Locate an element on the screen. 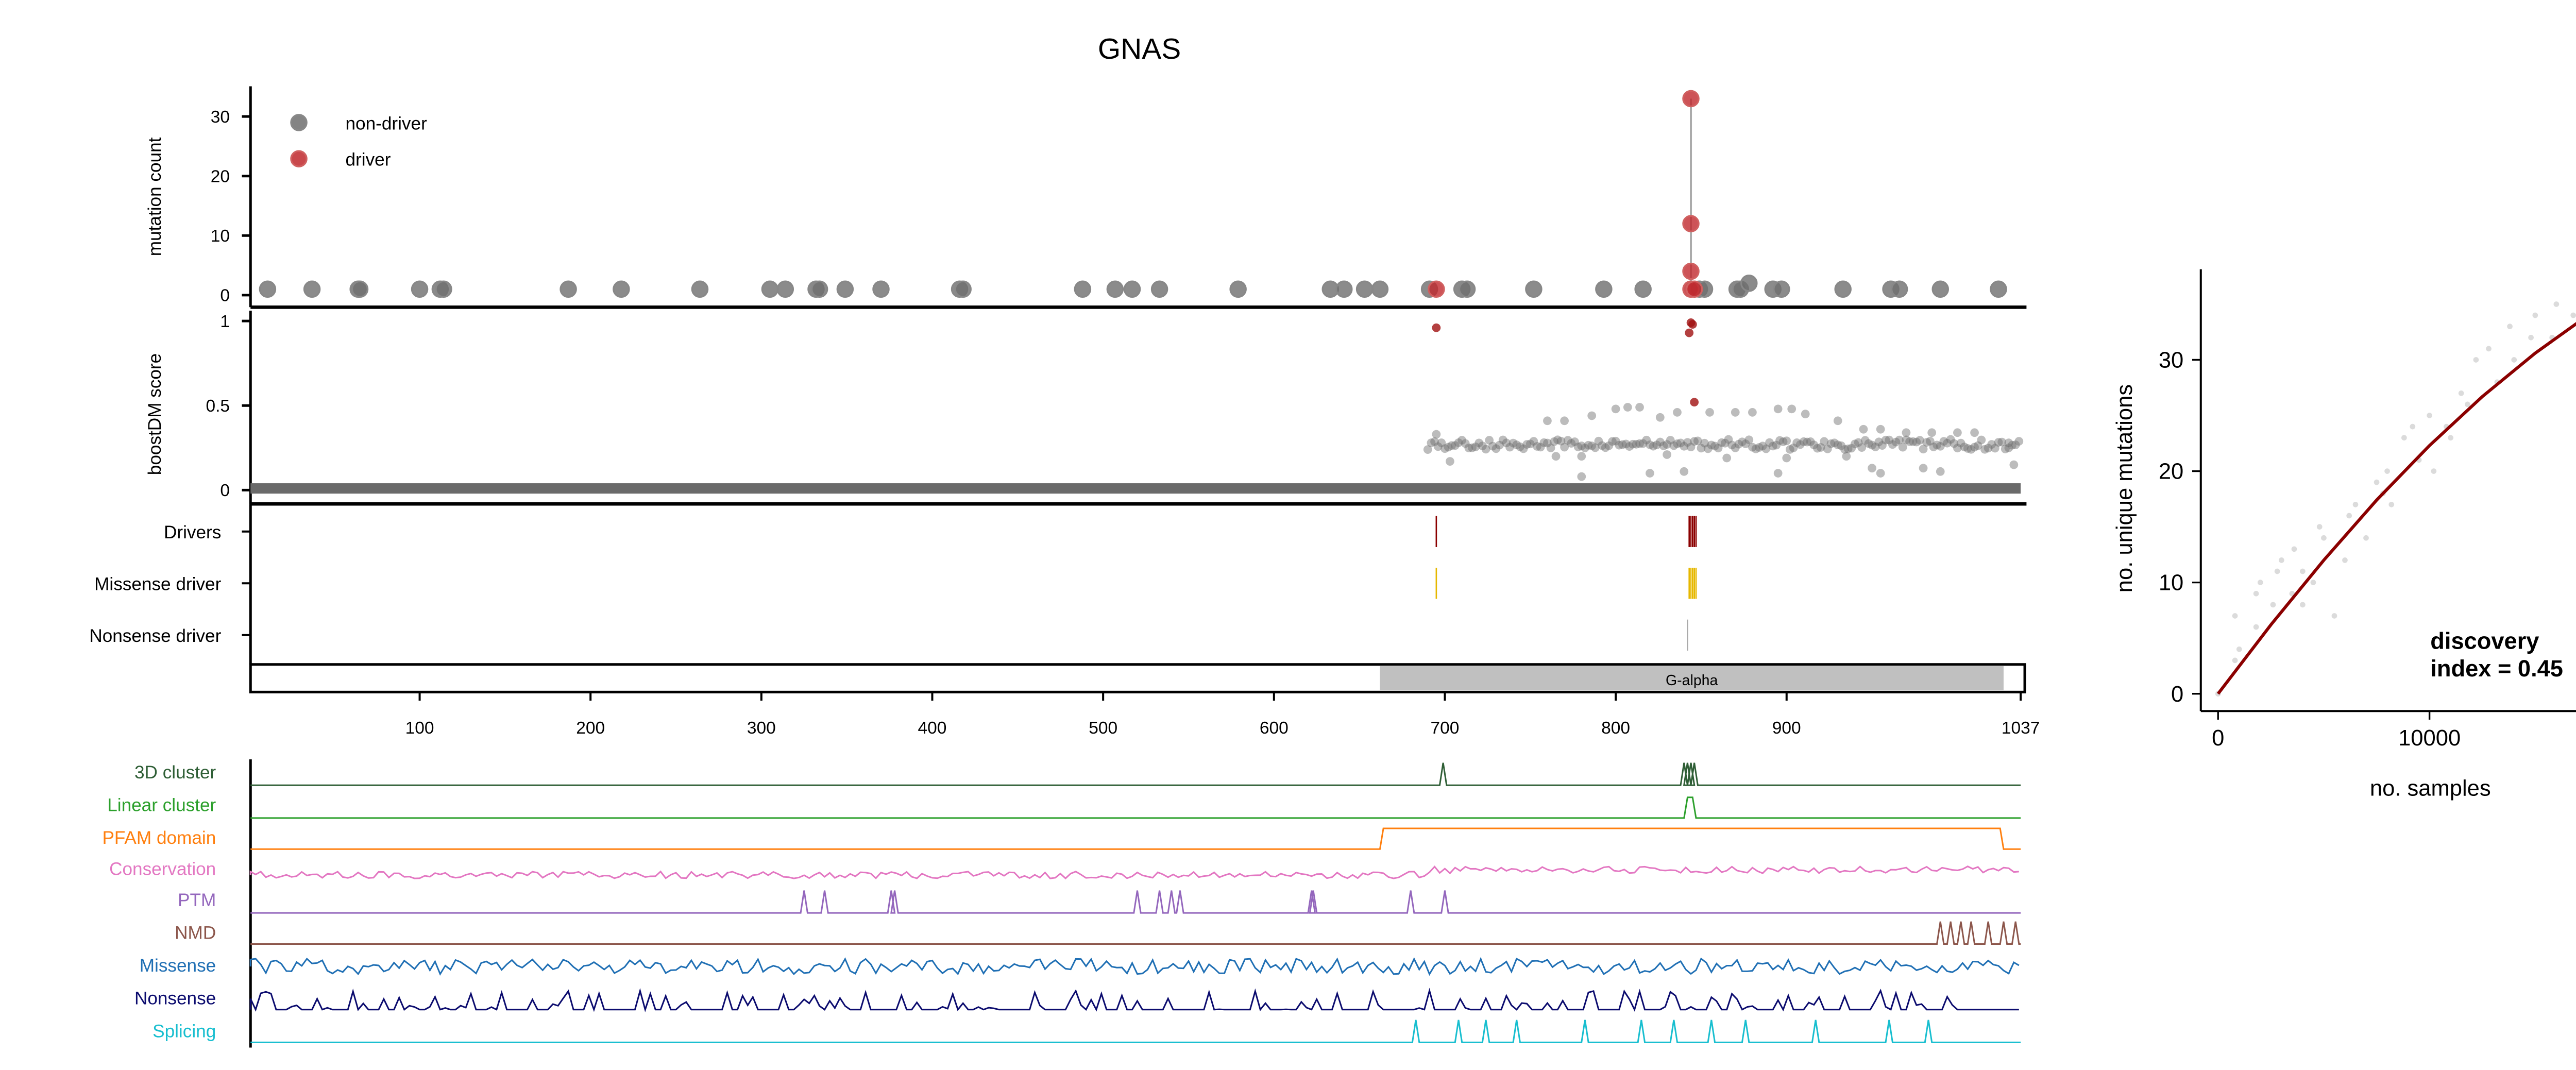 Image resolution: width=2576 pixels, height=1070 pixels. legend-label-driver: driver is located at coordinates (369, 160).